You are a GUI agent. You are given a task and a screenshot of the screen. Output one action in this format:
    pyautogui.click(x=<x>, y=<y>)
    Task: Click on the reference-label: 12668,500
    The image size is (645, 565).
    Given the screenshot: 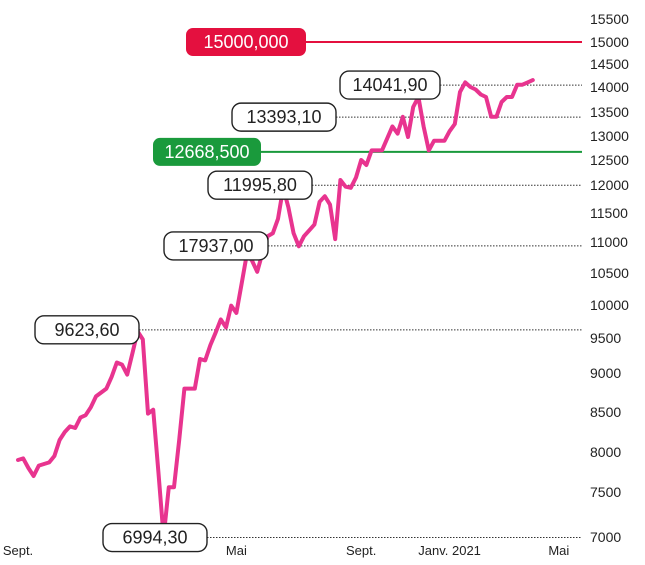 What is the action you would take?
    pyautogui.click(x=206, y=152)
    